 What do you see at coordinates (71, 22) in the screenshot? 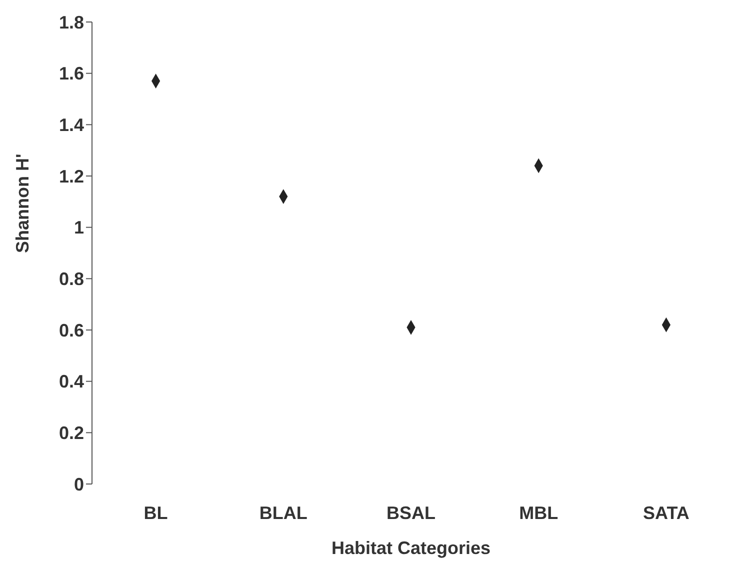
I see `y-tick-label: 1.8` at bounding box center [71, 22].